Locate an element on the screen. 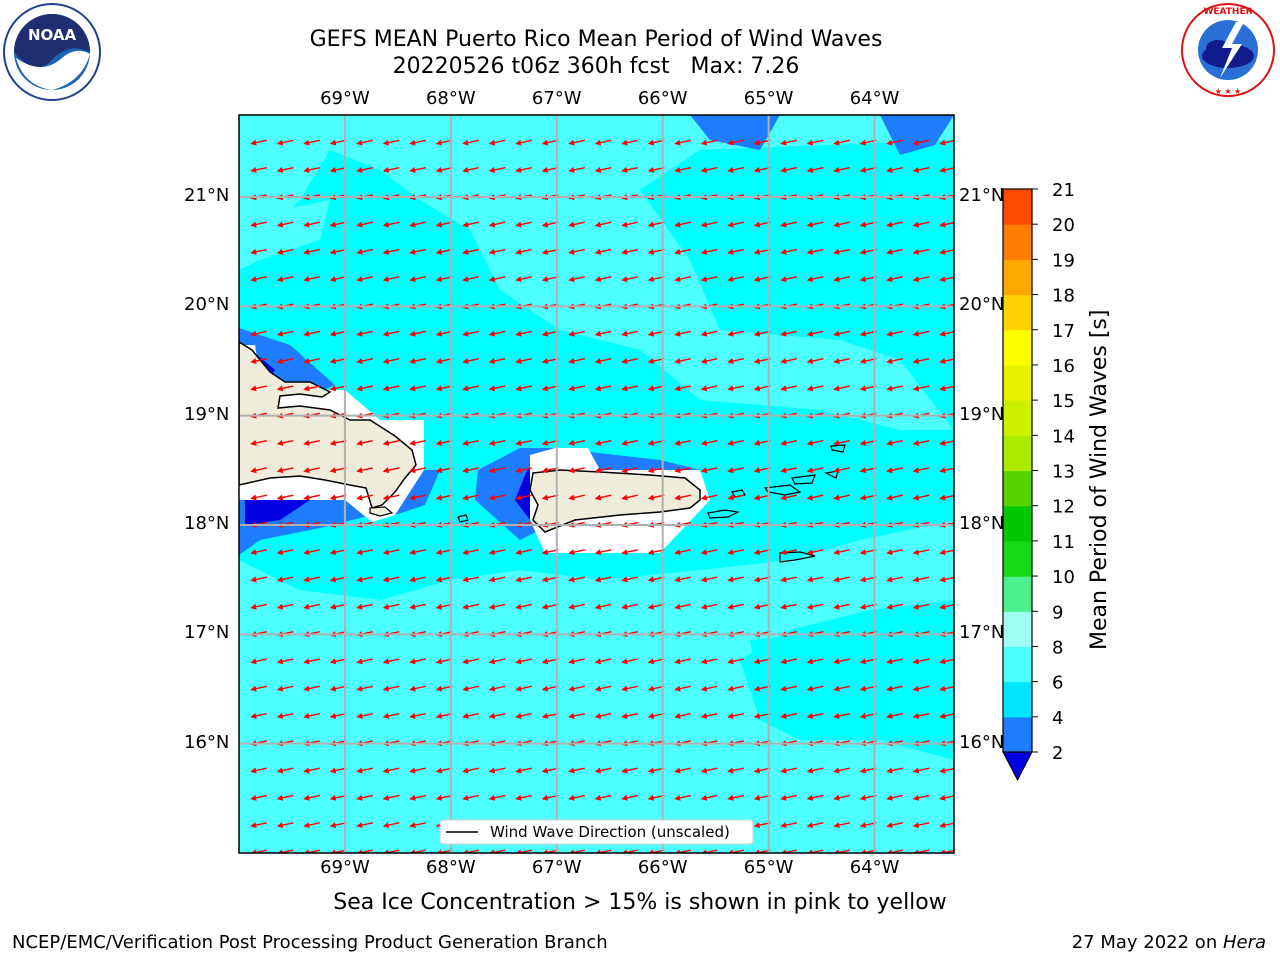 The image size is (1280, 960). lat-tick-label-left: 20°N is located at coordinates (207, 305).